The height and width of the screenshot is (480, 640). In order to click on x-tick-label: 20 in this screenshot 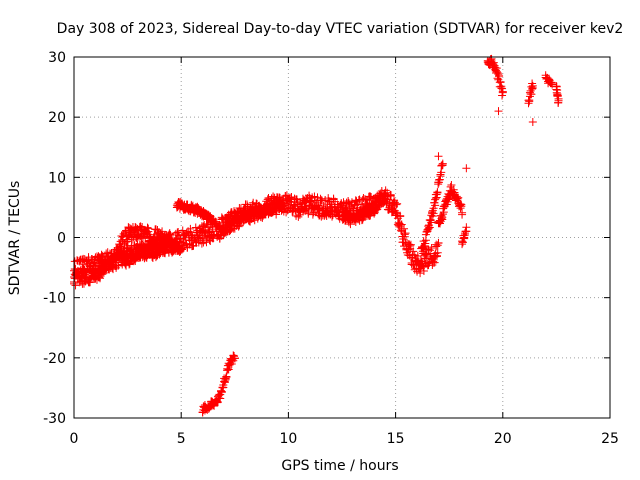, I will do `click(503, 439)`.